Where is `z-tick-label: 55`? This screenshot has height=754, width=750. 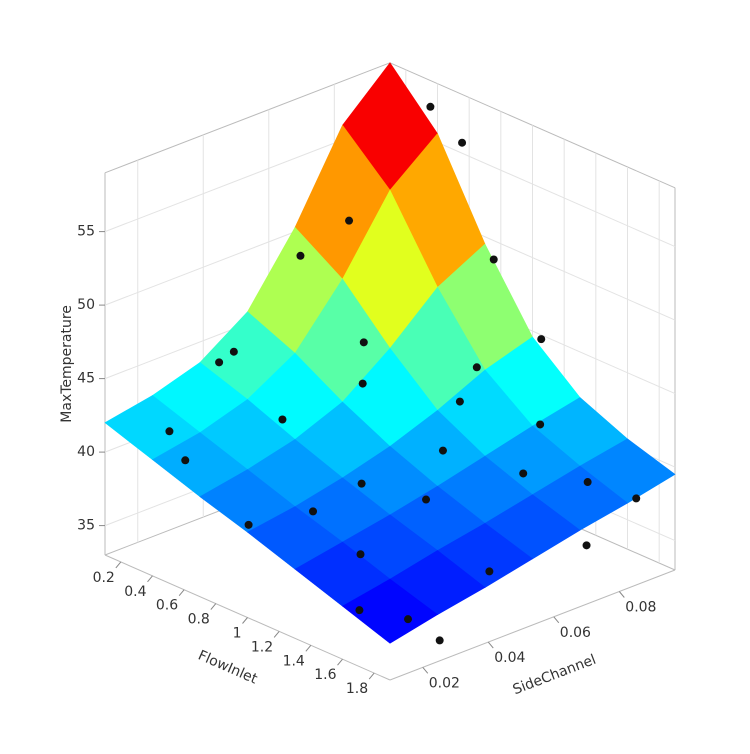 z-tick-label: 55 is located at coordinates (86, 232).